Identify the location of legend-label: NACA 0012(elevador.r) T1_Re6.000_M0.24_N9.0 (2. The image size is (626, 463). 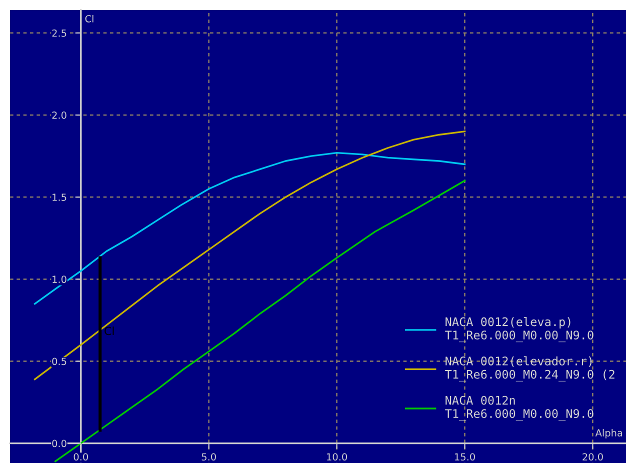
(529, 369).